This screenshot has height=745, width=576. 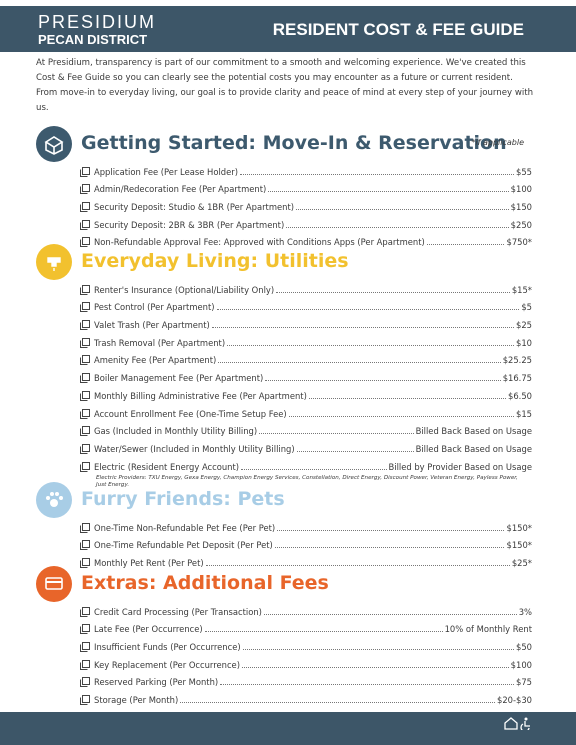 What do you see at coordinates (306, 664) in the screenshot?
I see `fee-row: Key Replacement (Per Occurrence) $100` at bounding box center [306, 664].